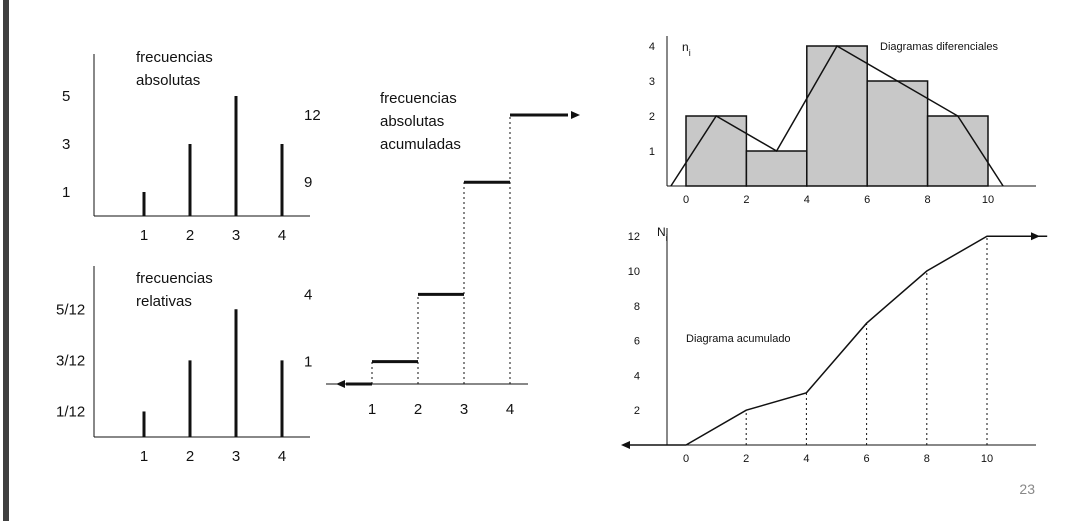  Describe the element at coordinates (807, 200) in the screenshot. I see `dif-x-tick-4: 4` at that location.